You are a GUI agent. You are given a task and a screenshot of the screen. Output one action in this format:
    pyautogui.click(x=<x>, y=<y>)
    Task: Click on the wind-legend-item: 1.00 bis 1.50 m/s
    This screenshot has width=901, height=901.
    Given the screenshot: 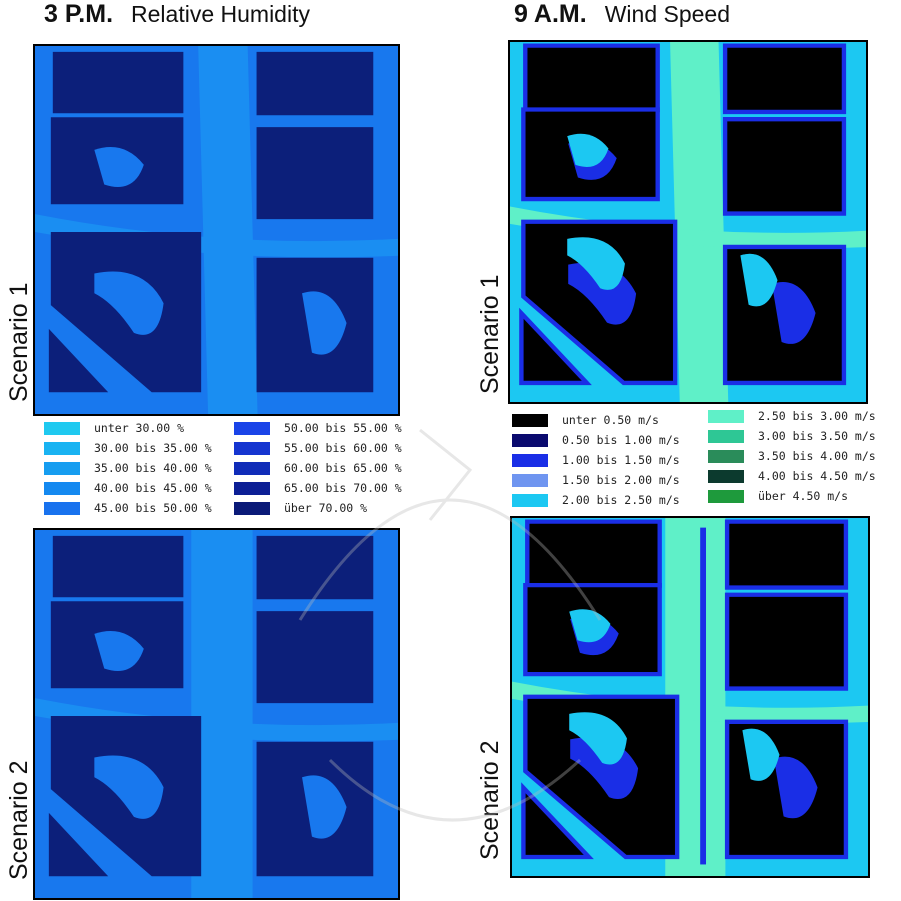 What is the action you would take?
    pyautogui.click(x=596, y=460)
    